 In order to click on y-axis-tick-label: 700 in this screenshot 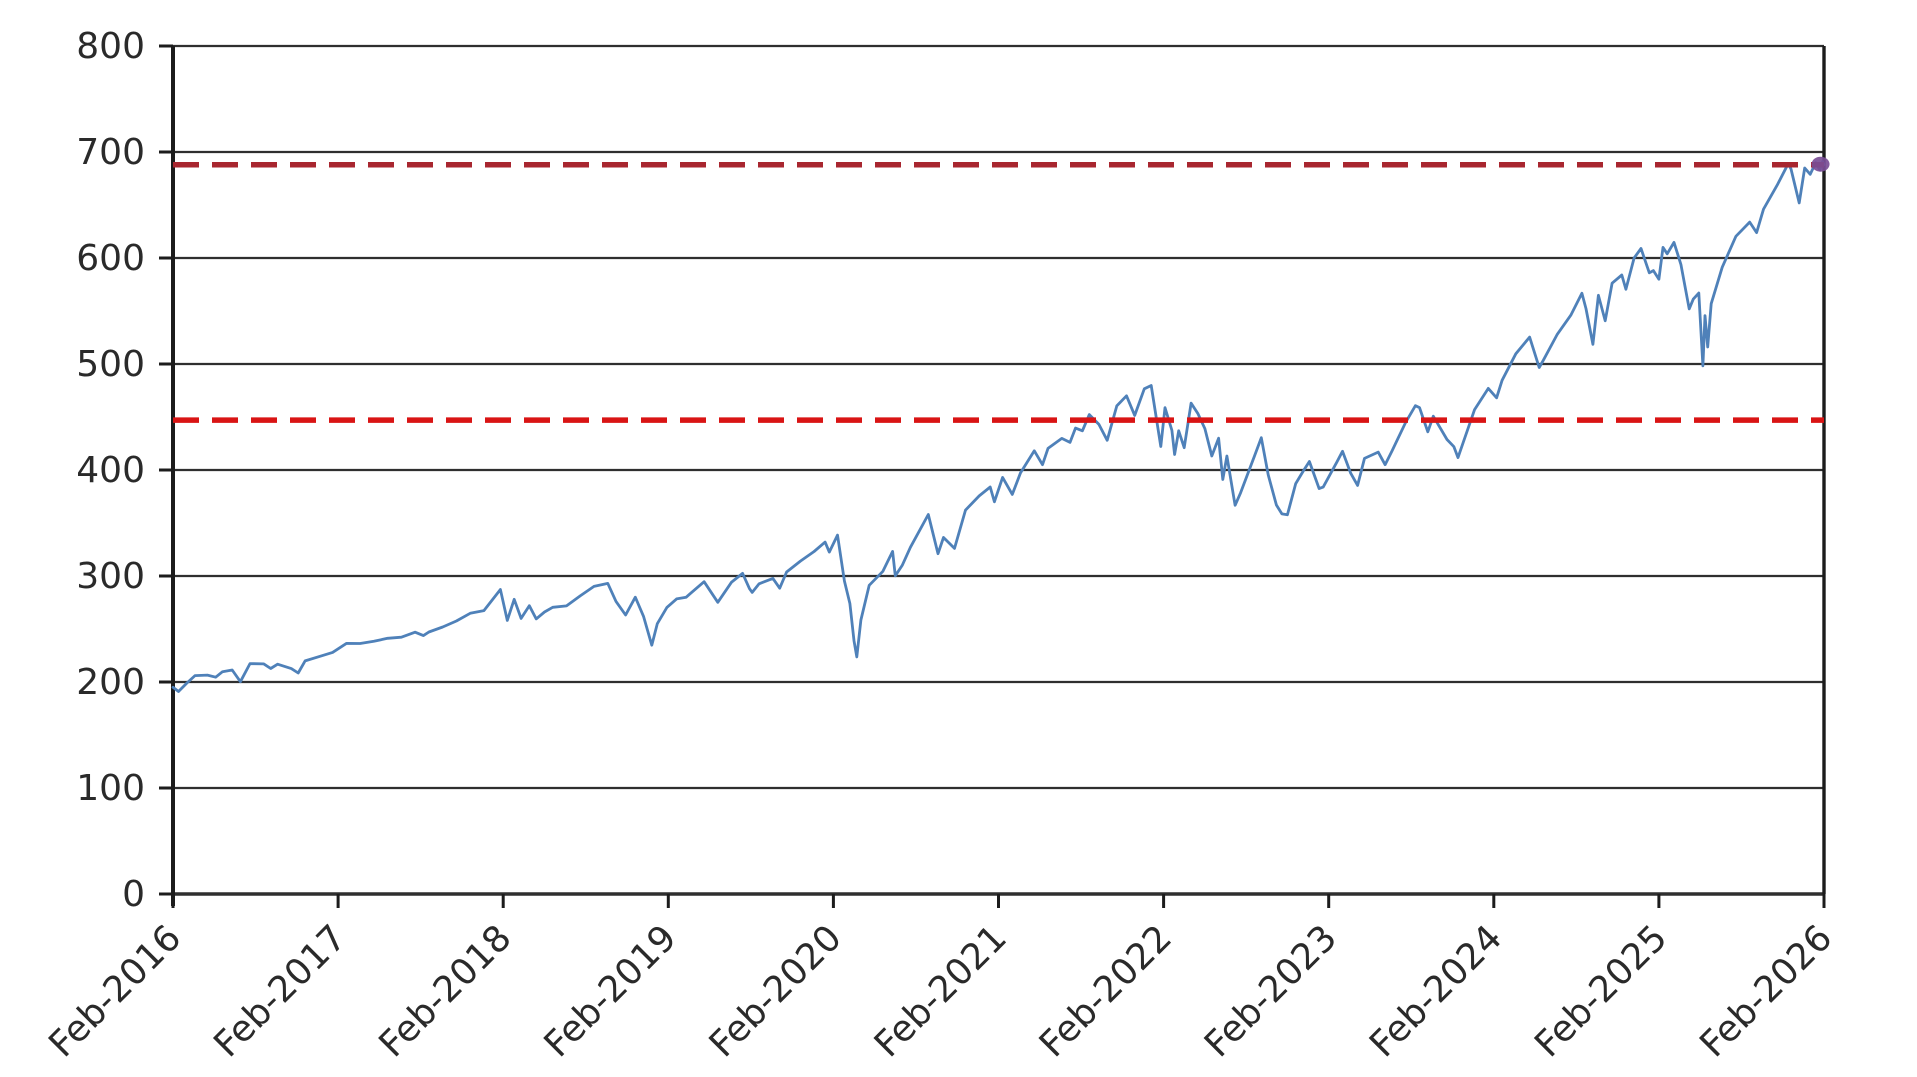, I will do `click(110, 152)`.